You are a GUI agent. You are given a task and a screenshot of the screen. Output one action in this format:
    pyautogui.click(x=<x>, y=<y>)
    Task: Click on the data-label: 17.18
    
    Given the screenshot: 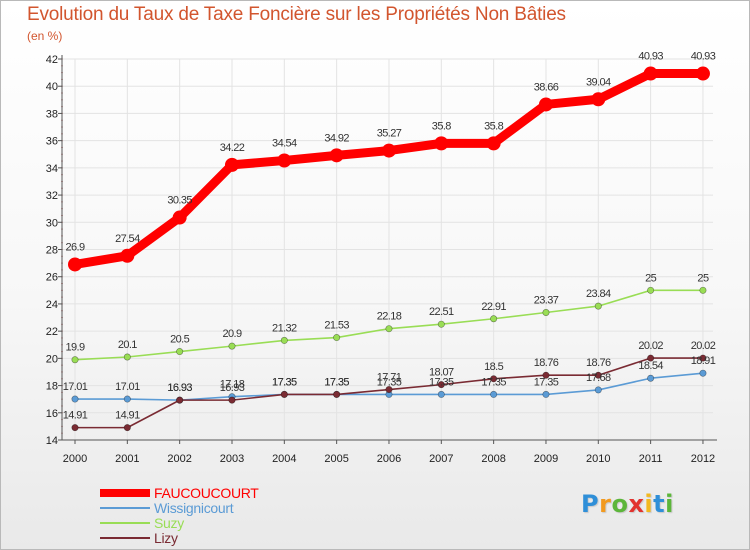 What is the action you would take?
    pyautogui.click(x=232, y=385)
    